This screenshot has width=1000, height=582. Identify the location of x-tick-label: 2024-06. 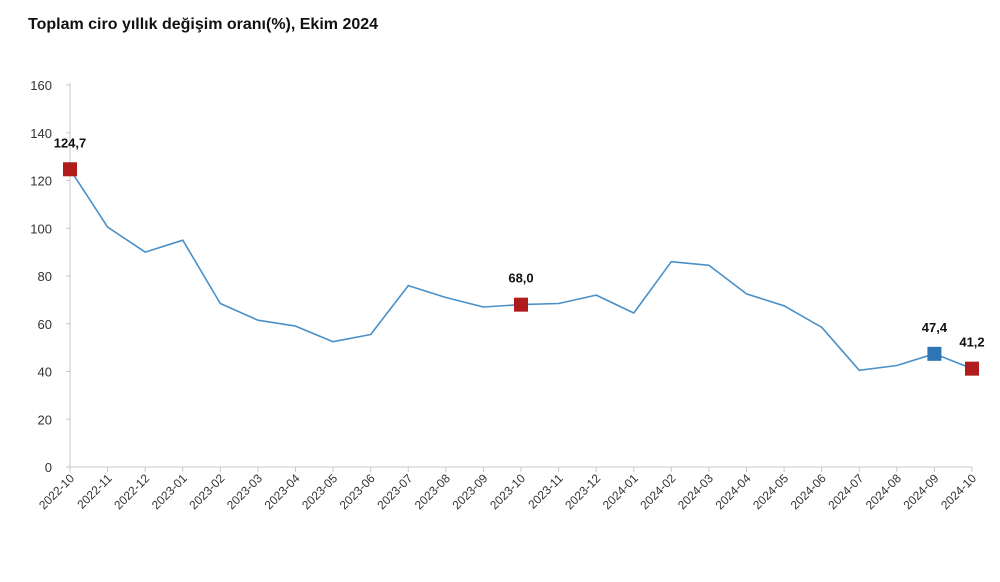
(808, 491).